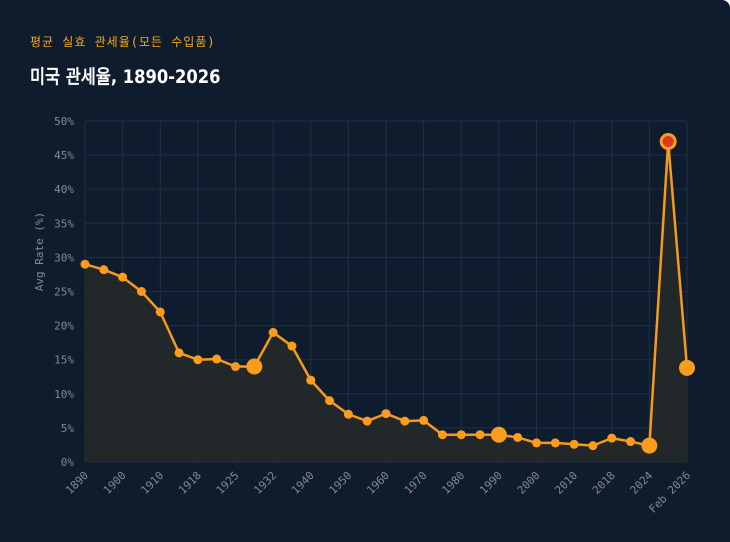 This screenshot has height=542, width=730. What do you see at coordinates (453, 483) in the screenshot?
I see `x-tick-label: 1980` at bounding box center [453, 483].